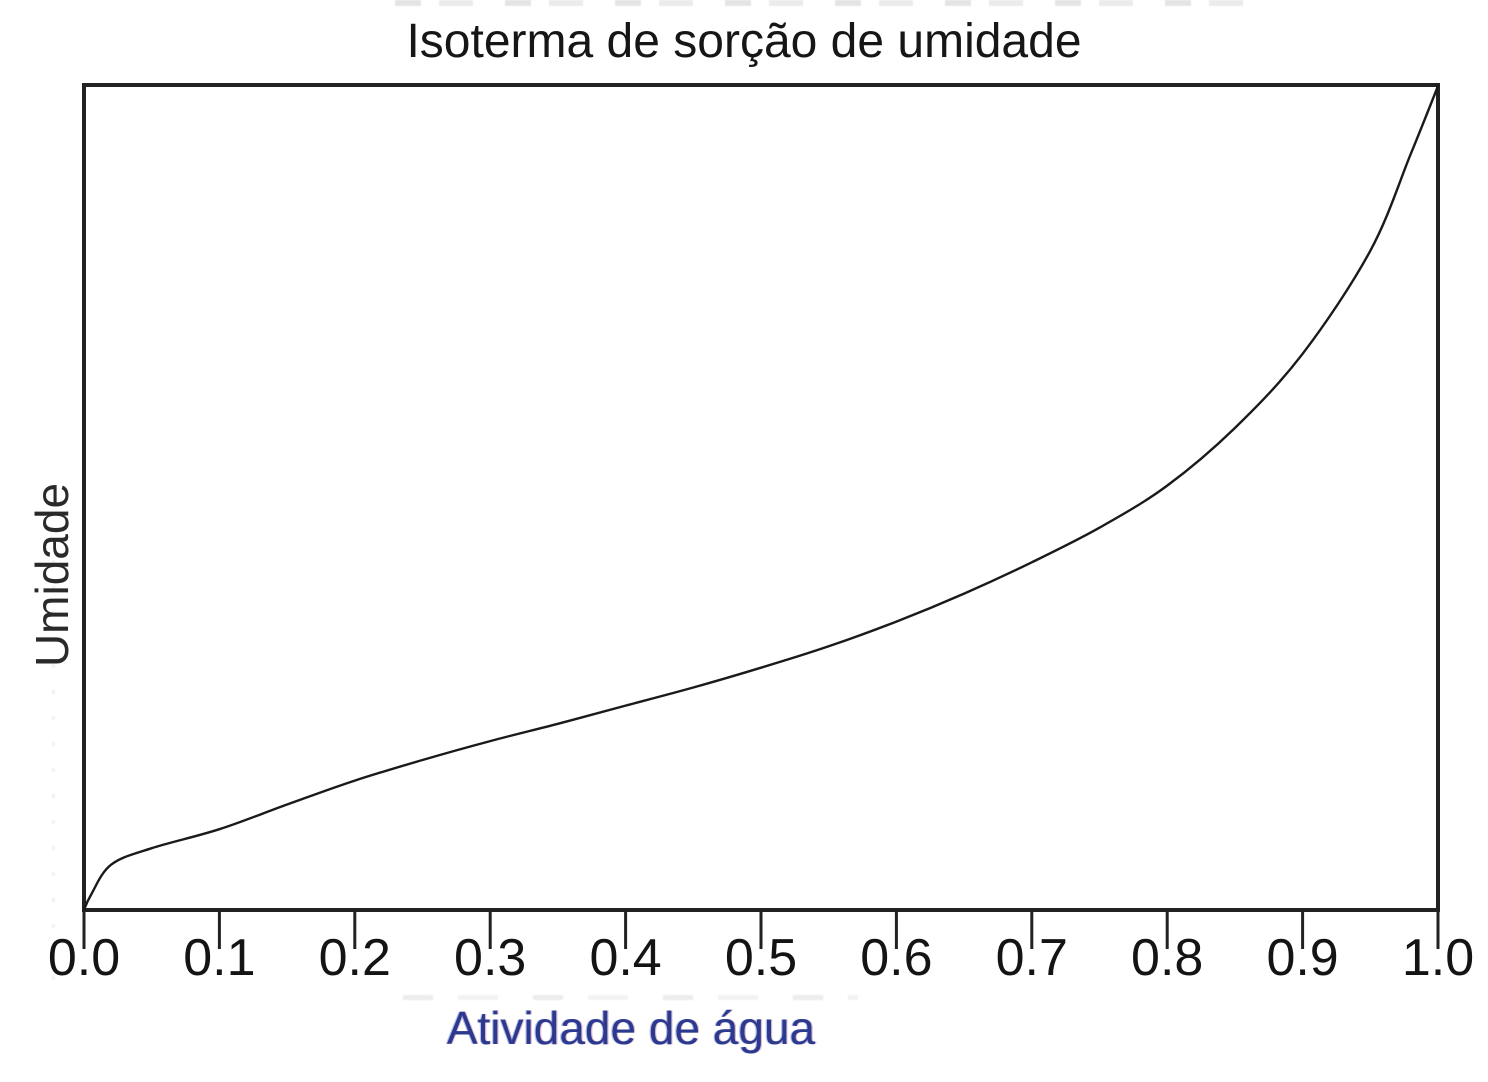 The height and width of the screenshot is (1082, 1488). I want to click on x-axis-tick-label: 0.7, so click(1031, 958).